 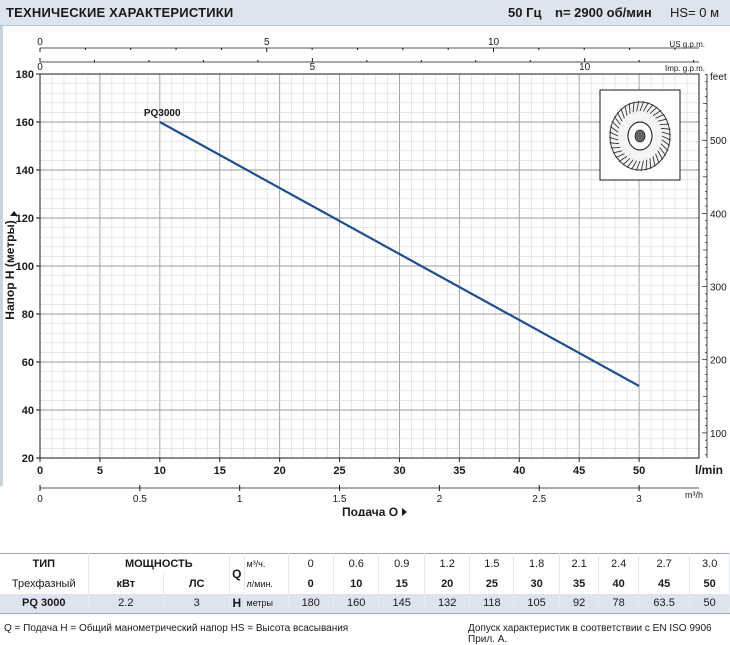 I want to click on h-cell: 78, so click(x=618, y=603).